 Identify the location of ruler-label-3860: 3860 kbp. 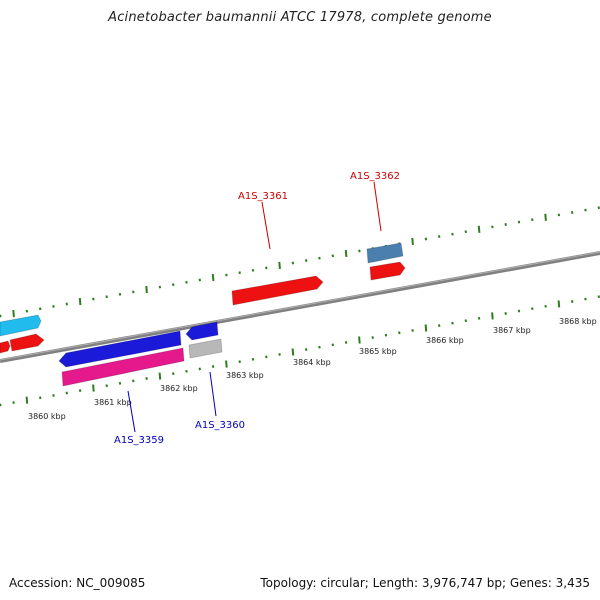
(47, 416).